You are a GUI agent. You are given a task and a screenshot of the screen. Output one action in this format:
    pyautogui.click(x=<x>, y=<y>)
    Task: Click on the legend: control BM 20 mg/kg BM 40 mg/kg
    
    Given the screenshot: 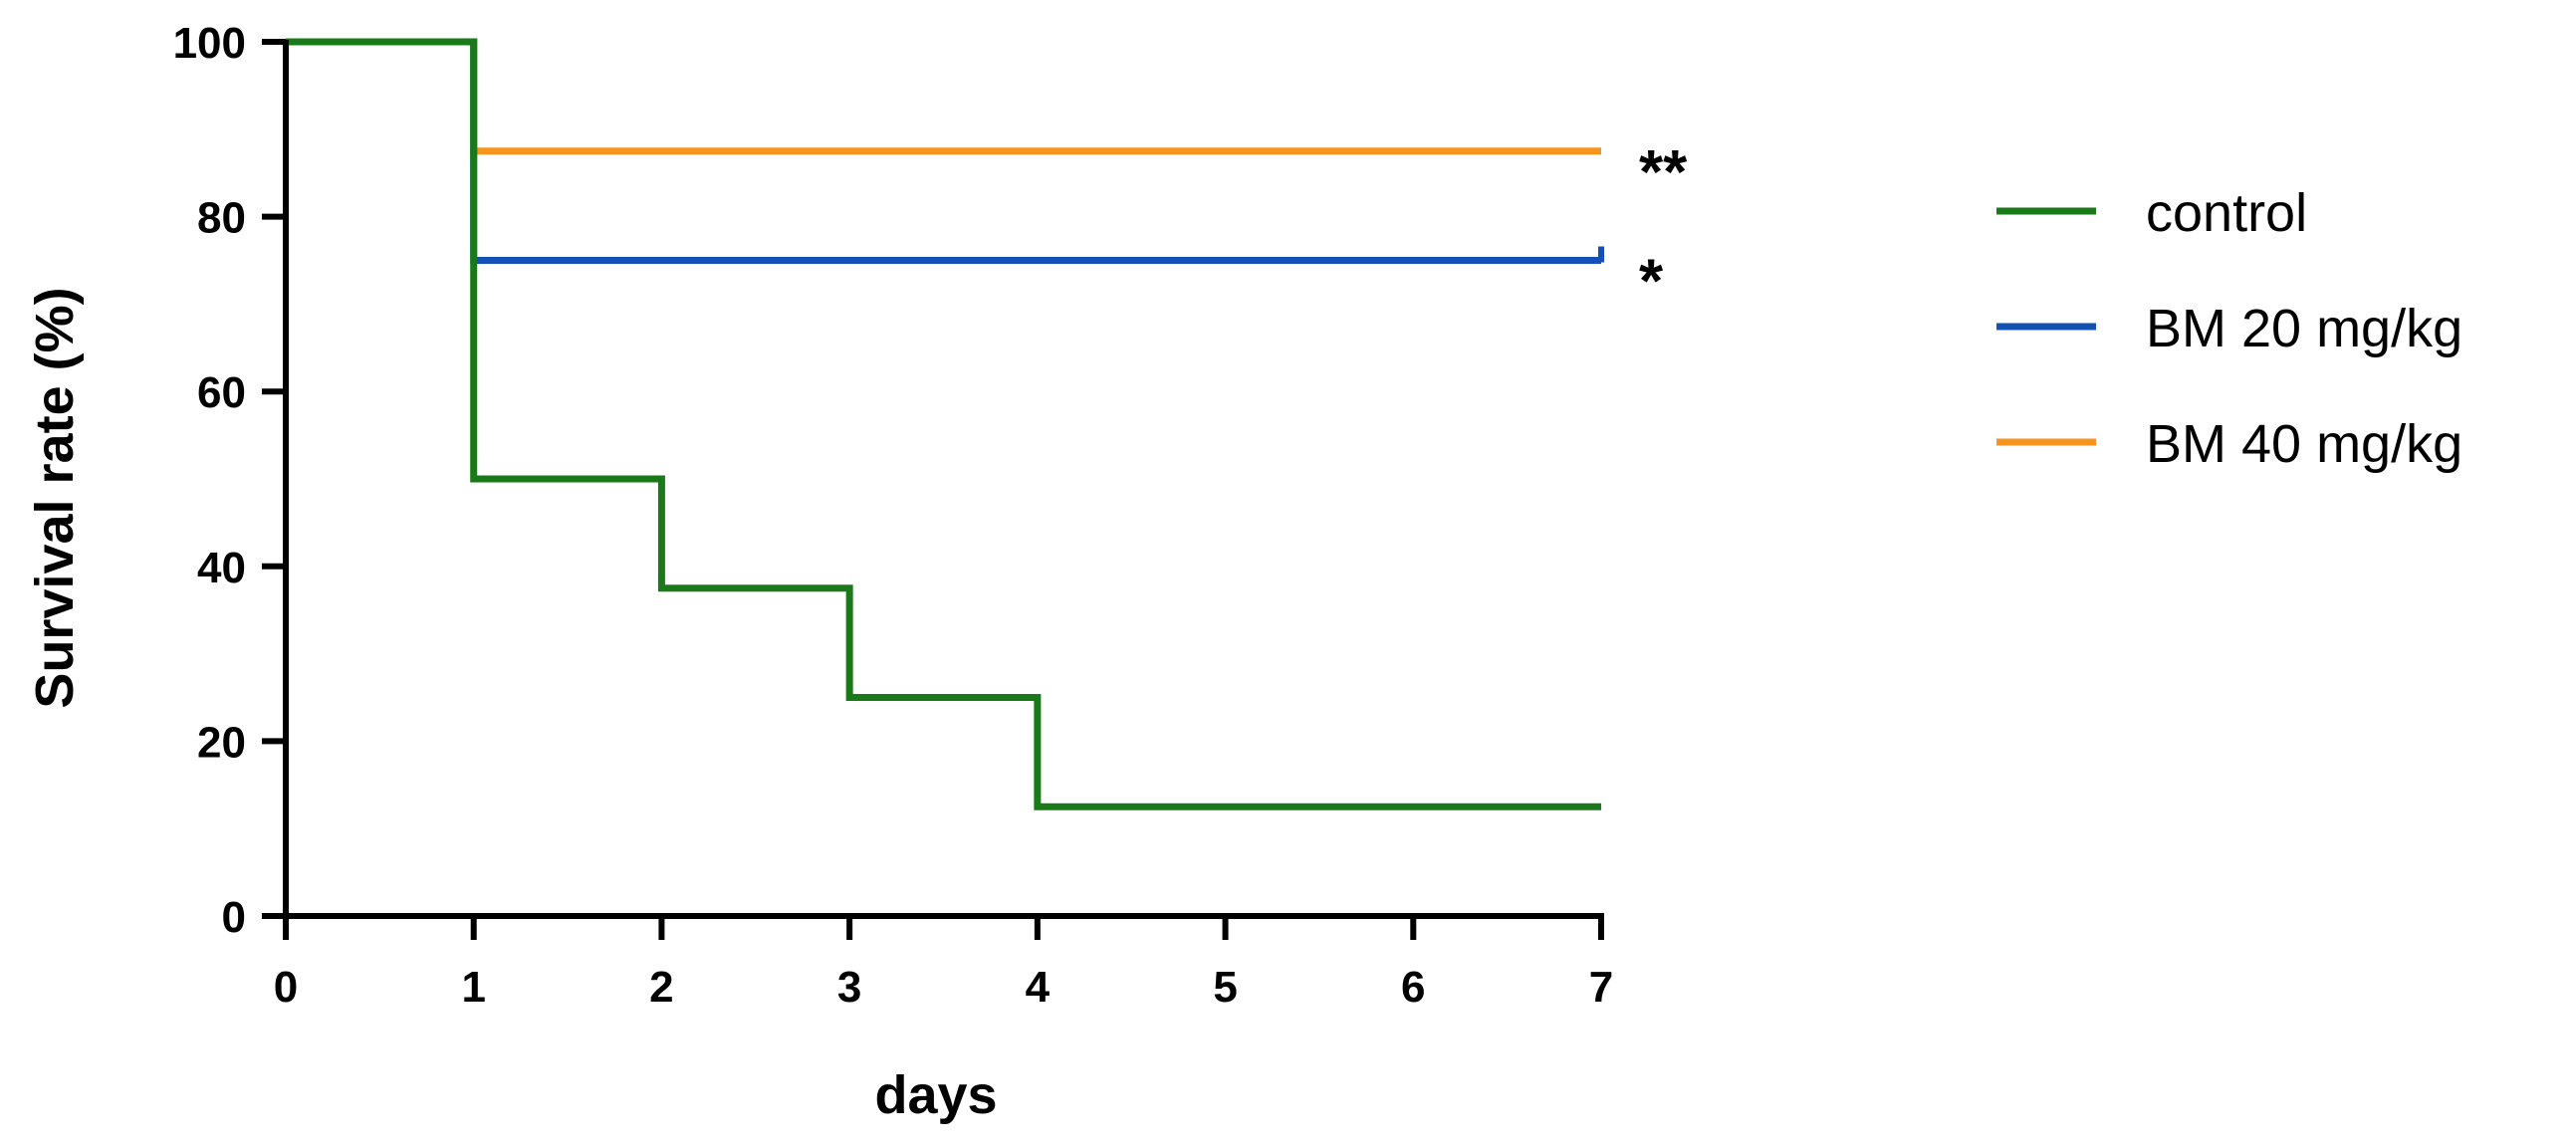 What is the action you would take?
    pyautogui.click(x=2229, y=328)
    